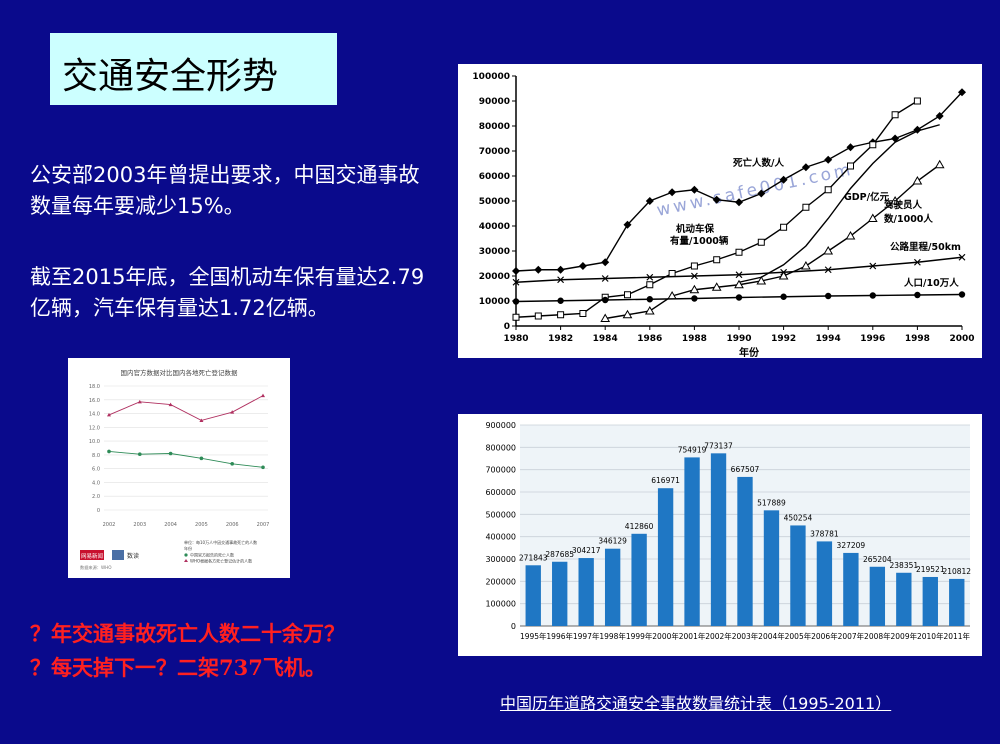  Describe the element at coordinates (96, 483) in the screenshot. I see `y-tick-label: 4.0` at that location.